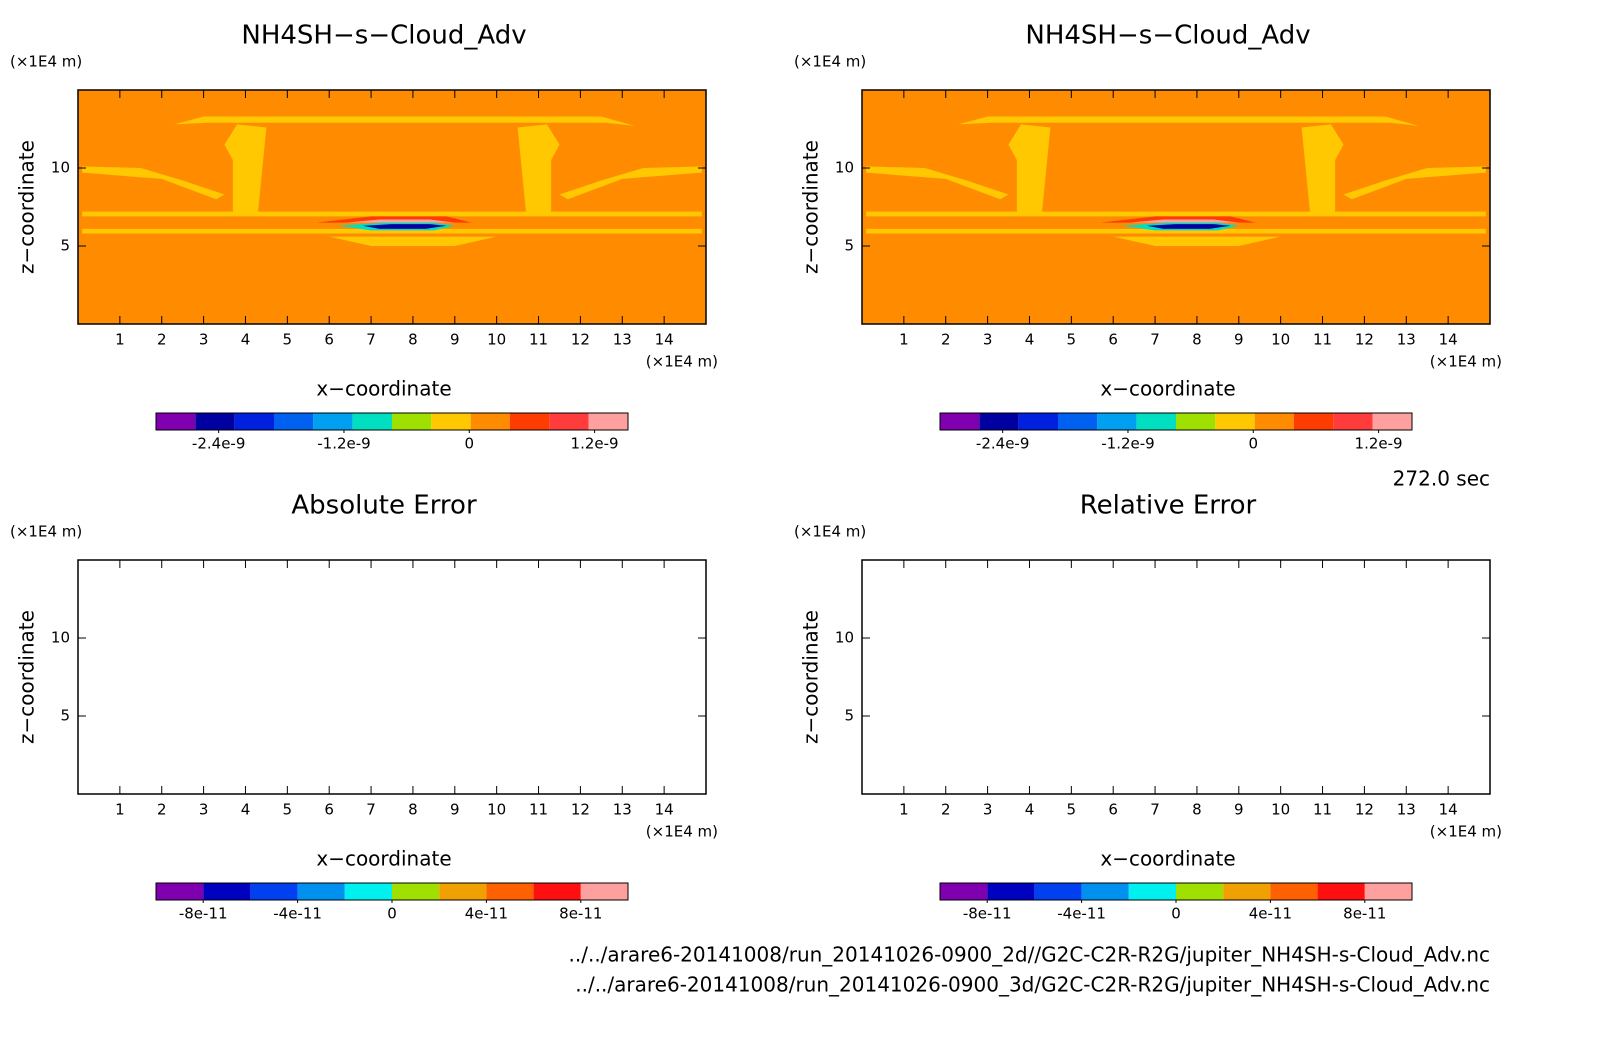  What do you see at coordinates (1441, 479) in the screenshot?
I see `time-label: 272.0 sec` at bounding box center [1441, 479].